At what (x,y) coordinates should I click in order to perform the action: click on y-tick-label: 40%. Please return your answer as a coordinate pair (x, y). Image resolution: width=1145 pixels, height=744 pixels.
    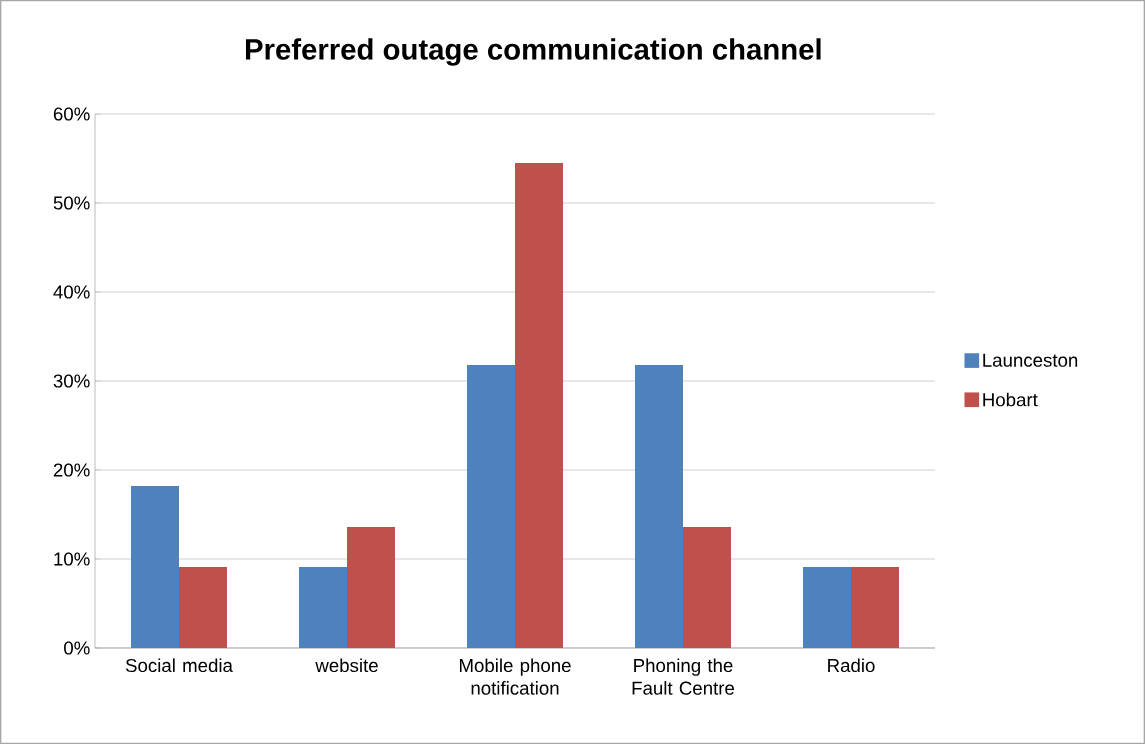
    Looking at the image, I should click on (71, 292).